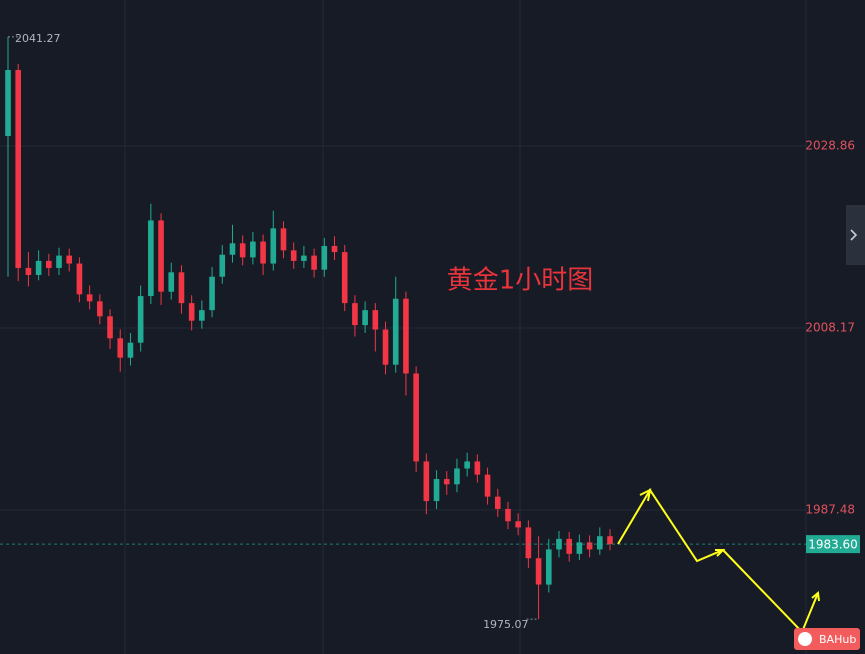 This screenshot has height=654, width=865. I want to click on watermark-box, so click(827, 639).